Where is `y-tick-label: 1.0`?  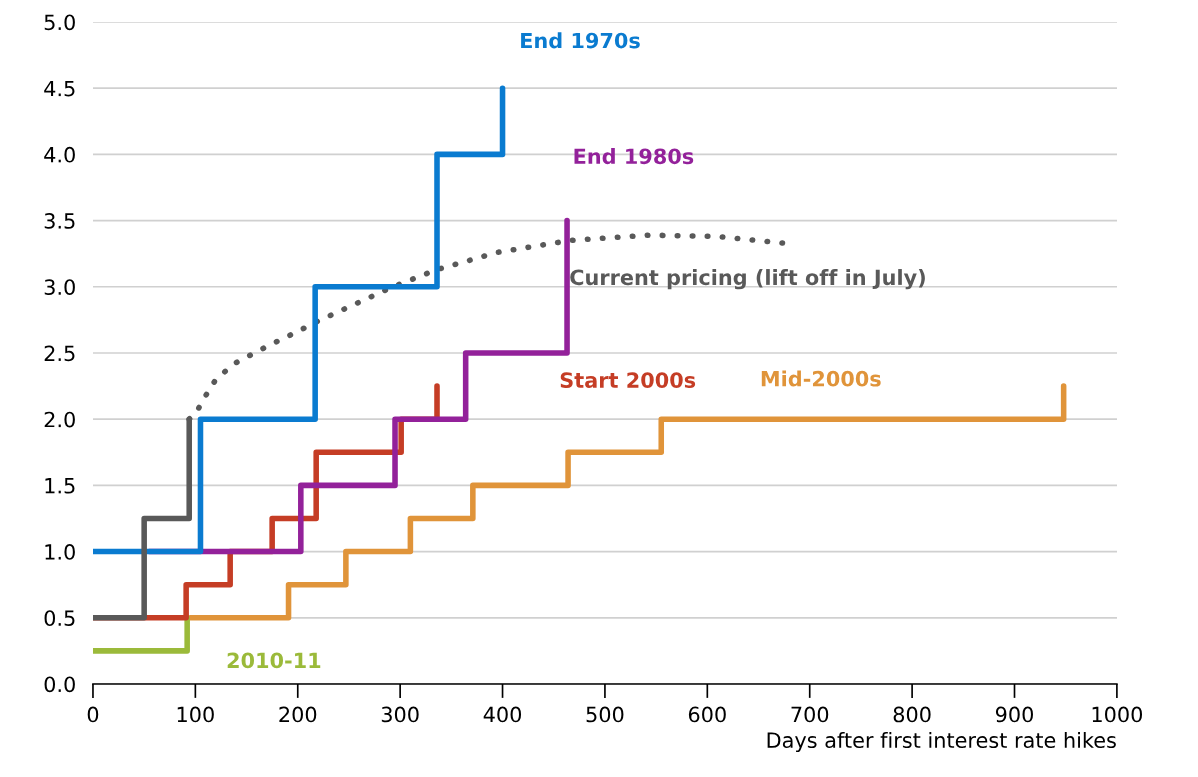 y-tick-label: 1.0 is located at coordinates (60, 552).